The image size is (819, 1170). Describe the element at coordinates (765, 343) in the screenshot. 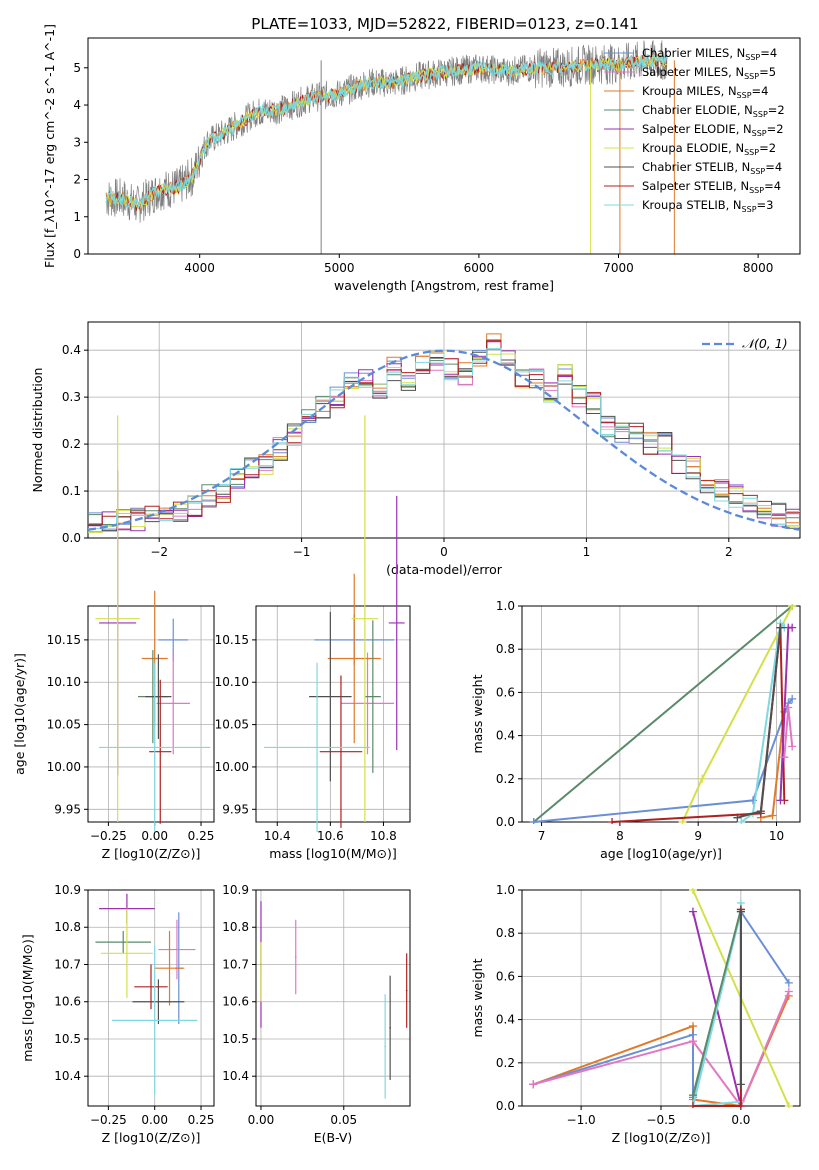

I see `legend-entry: 𝒩(0, 1)` at that location.